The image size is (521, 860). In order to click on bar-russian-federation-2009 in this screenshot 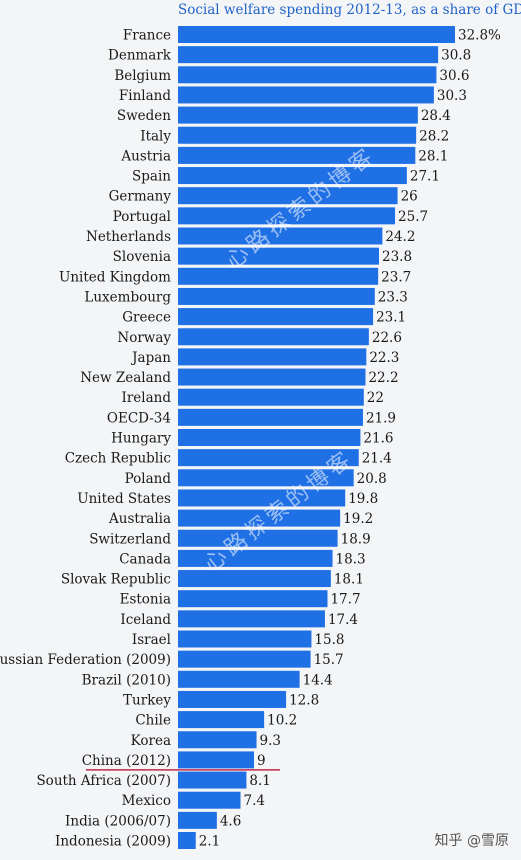, I will do `click(244, 659)`.